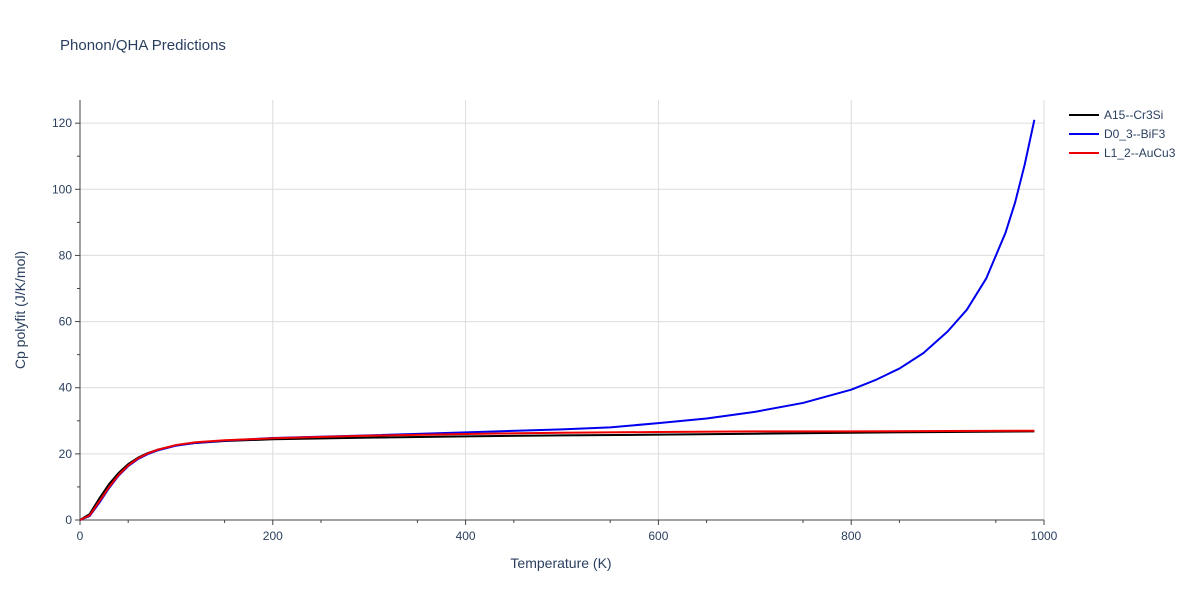  What do you see at coordinates (851, 536) in the screenshot?
I see `x-tick-label: 800` at bounding box center [851, 536].